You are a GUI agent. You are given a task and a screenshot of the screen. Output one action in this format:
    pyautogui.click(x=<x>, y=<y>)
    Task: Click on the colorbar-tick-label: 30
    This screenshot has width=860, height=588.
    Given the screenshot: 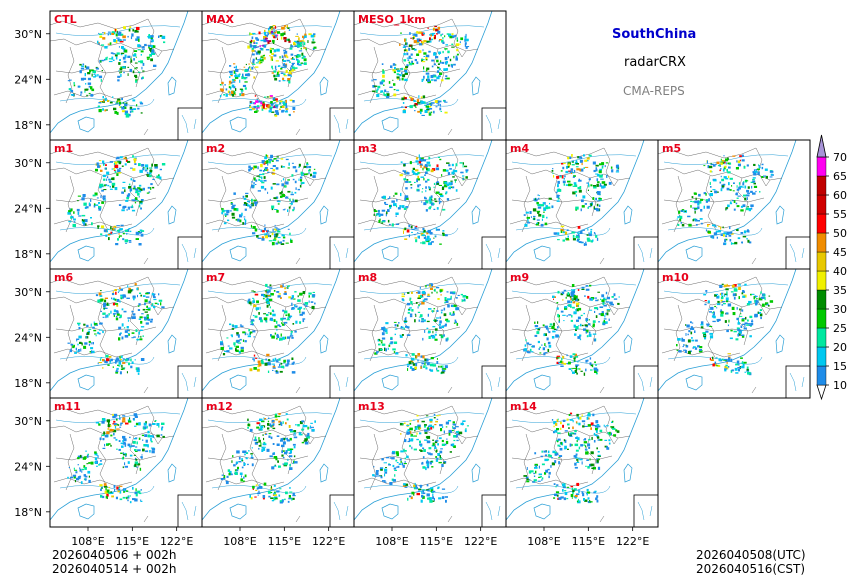 What is the action you would take?
    pyautogui.click(x=840, y=309)
    